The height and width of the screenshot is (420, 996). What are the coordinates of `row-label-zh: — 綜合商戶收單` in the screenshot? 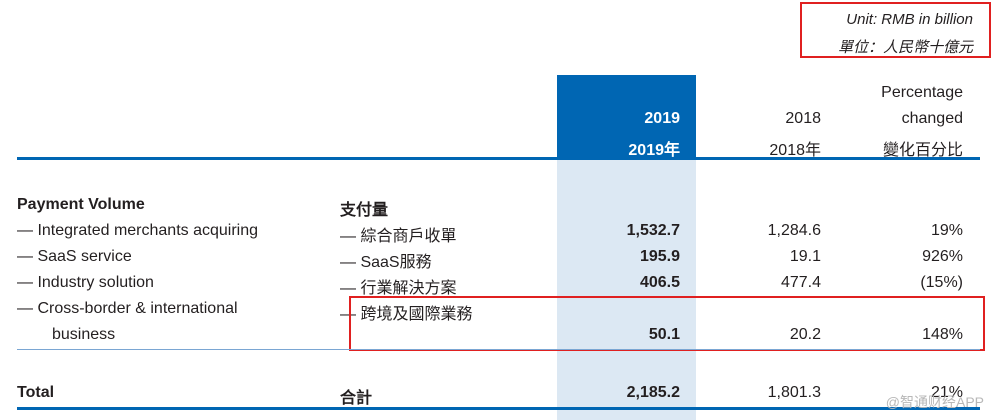 It's located at (398, 236).